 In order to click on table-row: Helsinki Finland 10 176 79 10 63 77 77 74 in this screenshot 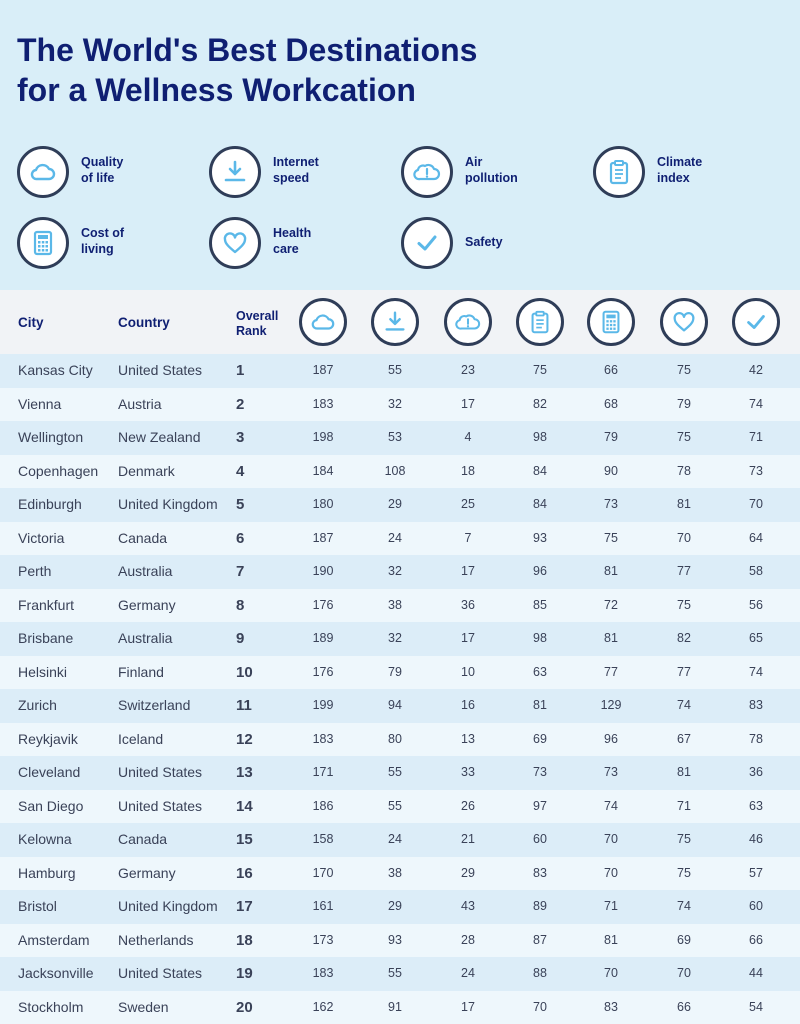, I will do `click(400, 672)`.